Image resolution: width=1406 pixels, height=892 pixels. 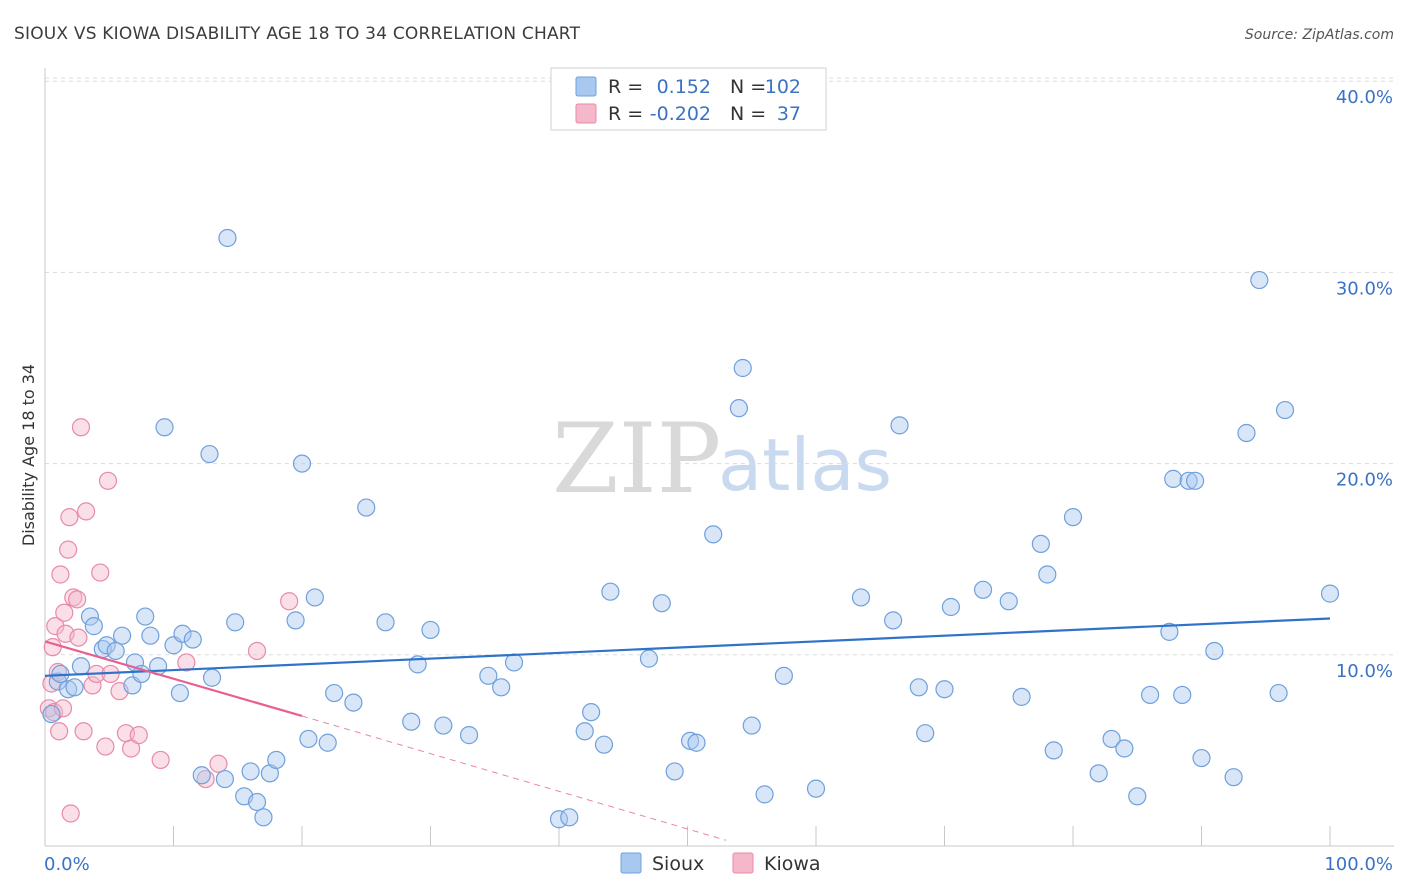 I want to click on legend-n-label-kiowa: N =, so click(x=748, y=114).